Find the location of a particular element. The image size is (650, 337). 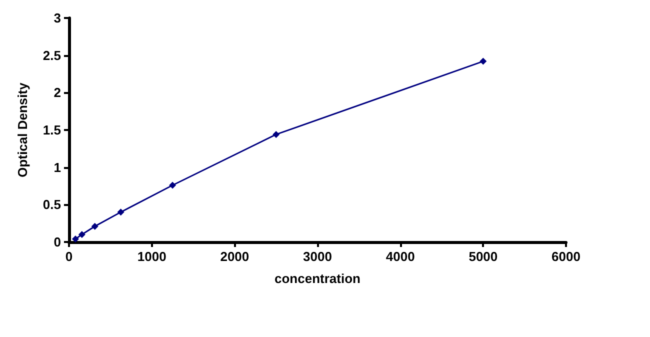

y-tick-label: 1.5 is located at coordinates (51, 130).